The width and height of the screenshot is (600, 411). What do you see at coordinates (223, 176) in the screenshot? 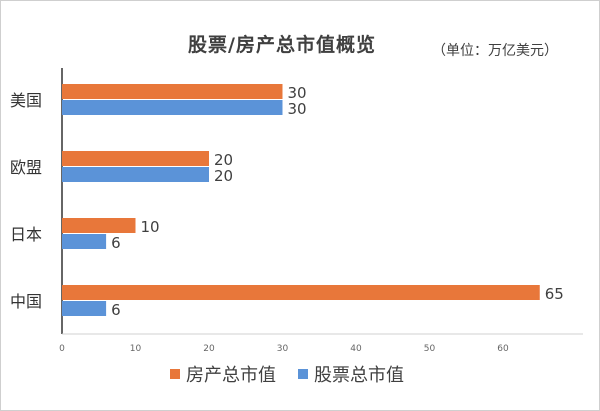
I see `value-label-eu-stock: 20` at bounding box center [223, 176].